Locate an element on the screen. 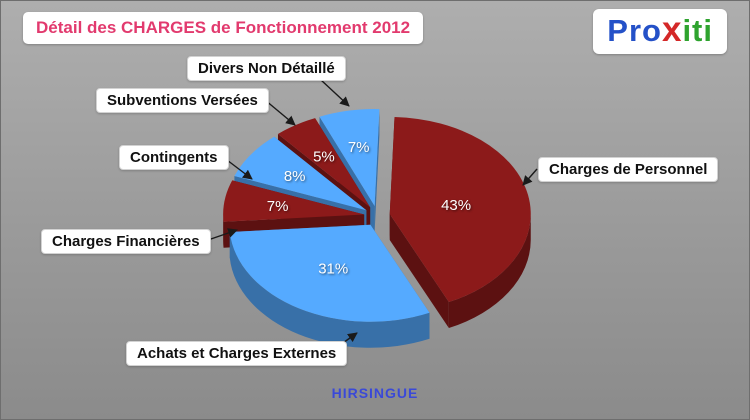 The width and height of the screenshot is (750, 420). proxiti-logo: Proxiti is located at coordinates (660, 31).